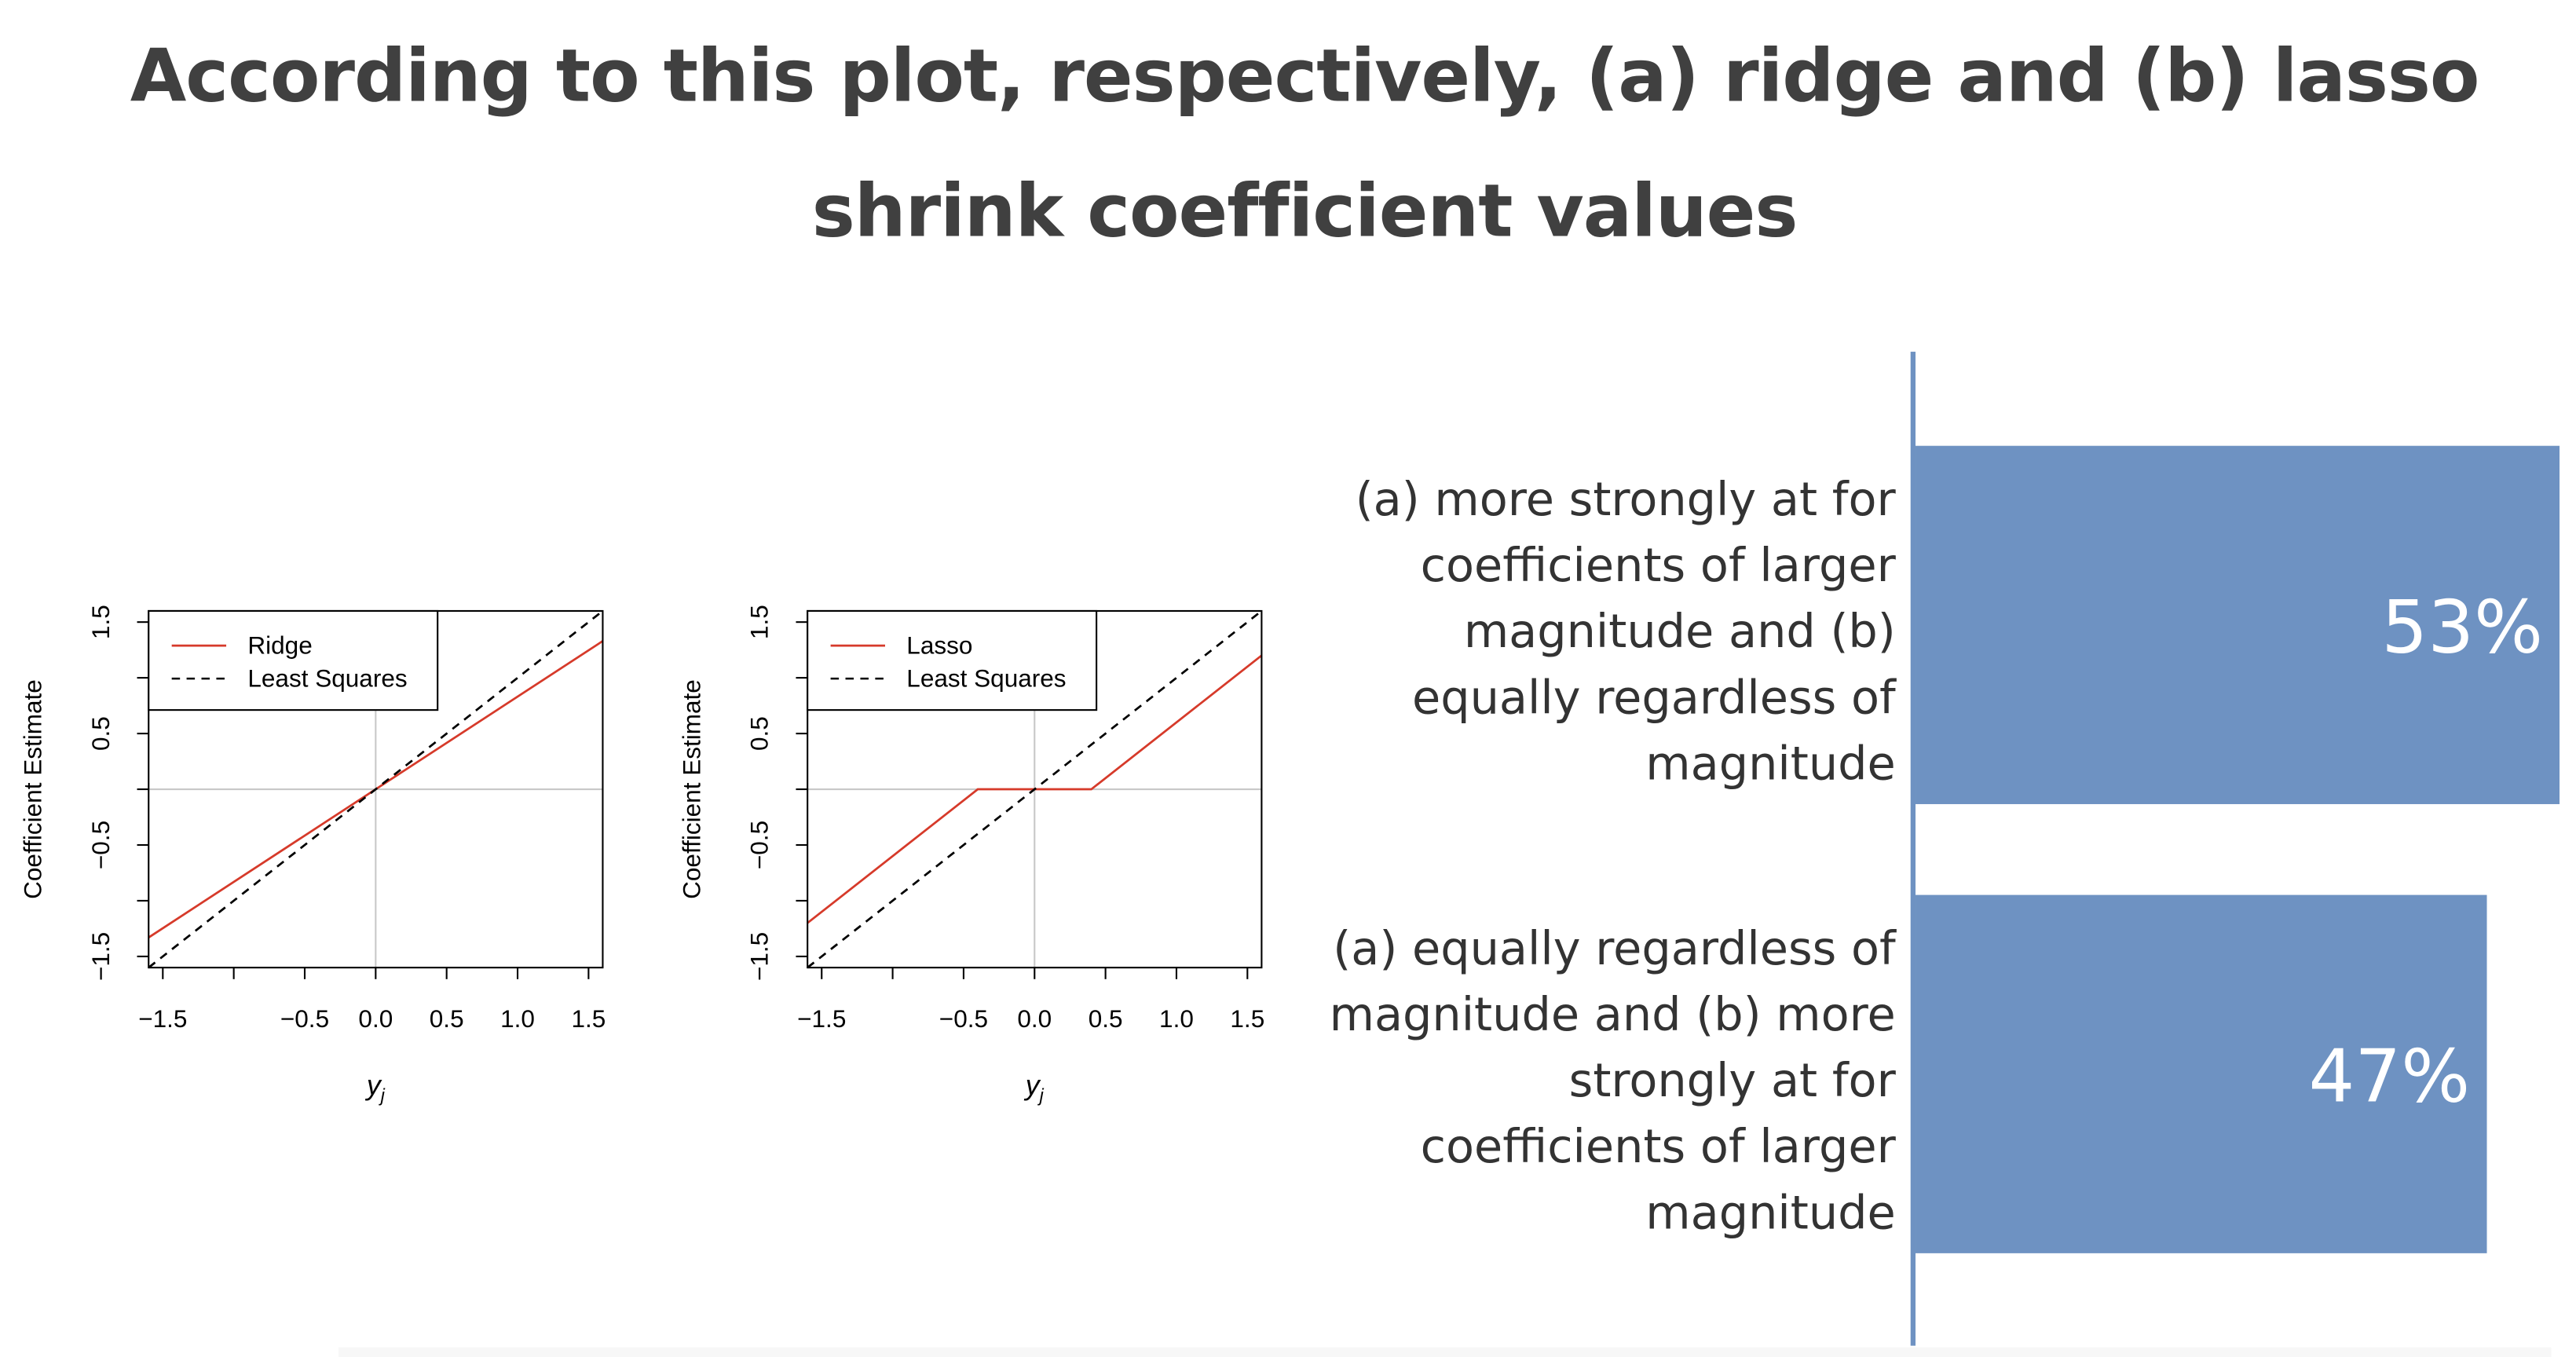 Image resolution: width=2576 pixels, height=1357 pixels. I want to click on question-title-line-2: shrink coefficient values, so click(1304, 212).